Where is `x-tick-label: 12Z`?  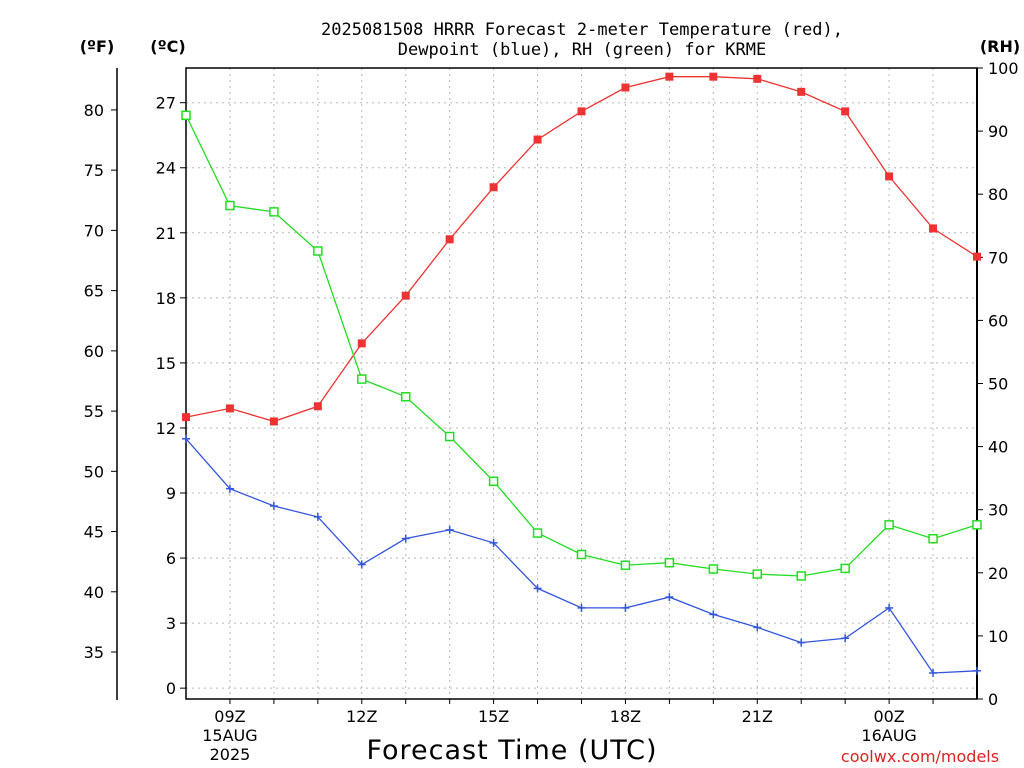 x-tick-label: 12Z is located at coordinates (361, 716).